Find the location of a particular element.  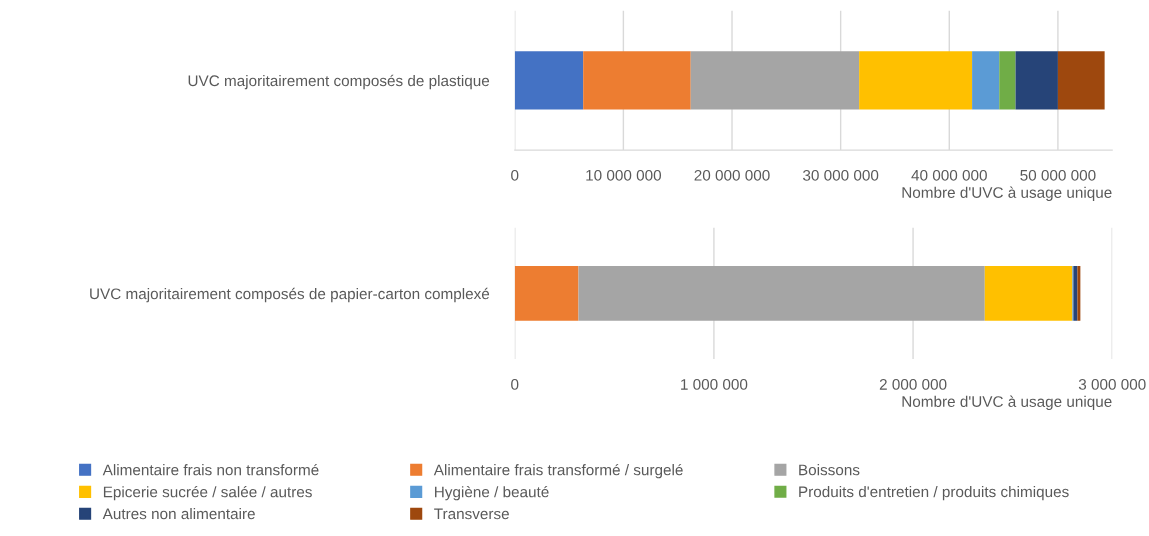

x-tick-label: 50 000 000 is located at coordinates (1058, 175).